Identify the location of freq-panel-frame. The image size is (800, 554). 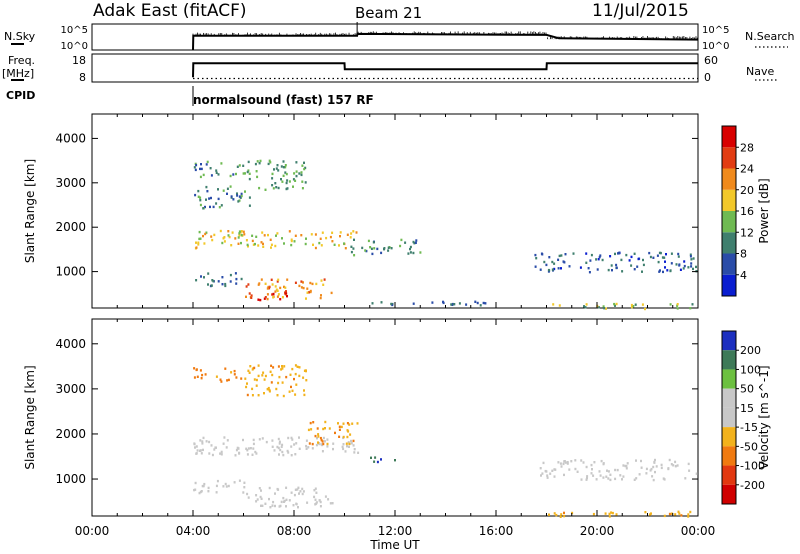
(395, 68).